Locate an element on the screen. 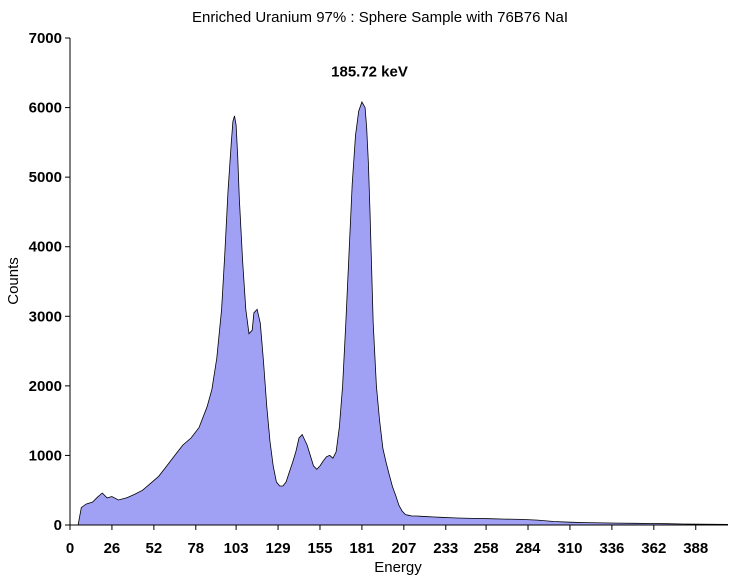 The image size is (730, 585). y-tick-label: 4000 is located at coordinates (45, 247).